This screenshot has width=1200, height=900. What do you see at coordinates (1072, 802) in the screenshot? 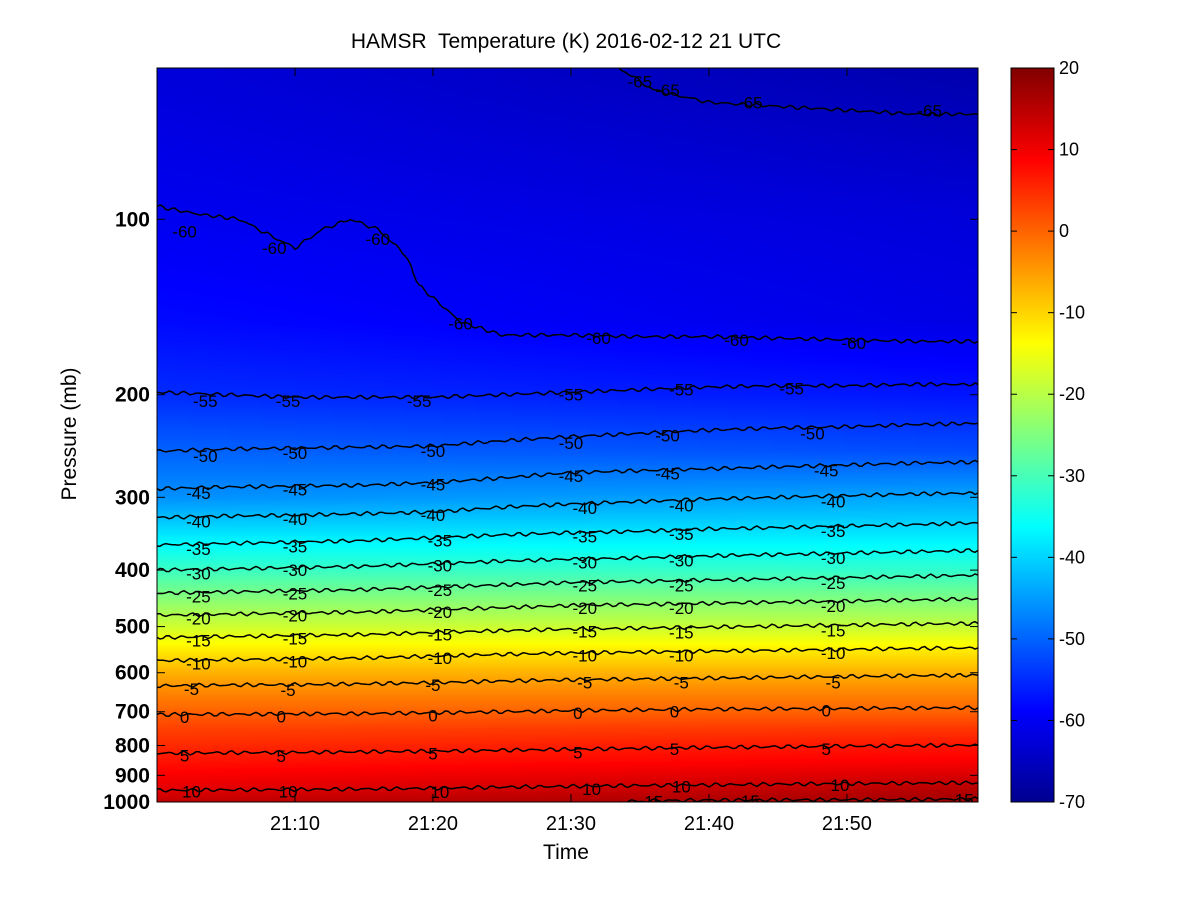
I see `colorbar-tick-label: -70` at bounding box center [1072, 802].